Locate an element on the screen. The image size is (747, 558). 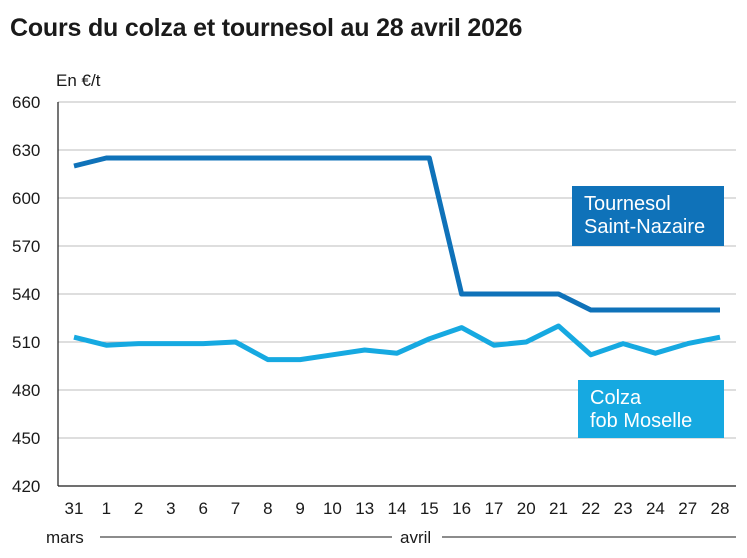
x-tick-labels: 31 1 2 3 6 7 8 9 10 13 14 15 16 17 20 21 22 23 24 27 28 is located at coordinates (397, 508).